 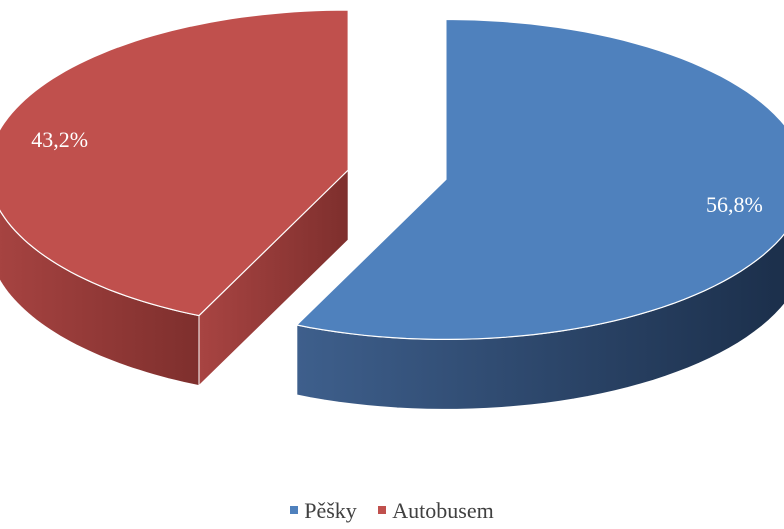 I want to click on legend-swatch-pesky, so click(x=294, y=509).